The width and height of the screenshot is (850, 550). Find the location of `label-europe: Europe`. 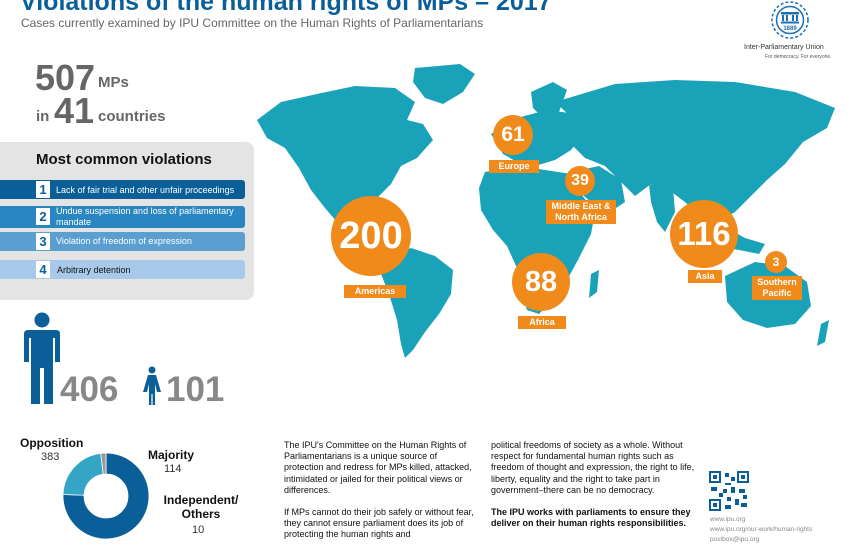

label-europe: Europe is located at coordinates (514, 166).